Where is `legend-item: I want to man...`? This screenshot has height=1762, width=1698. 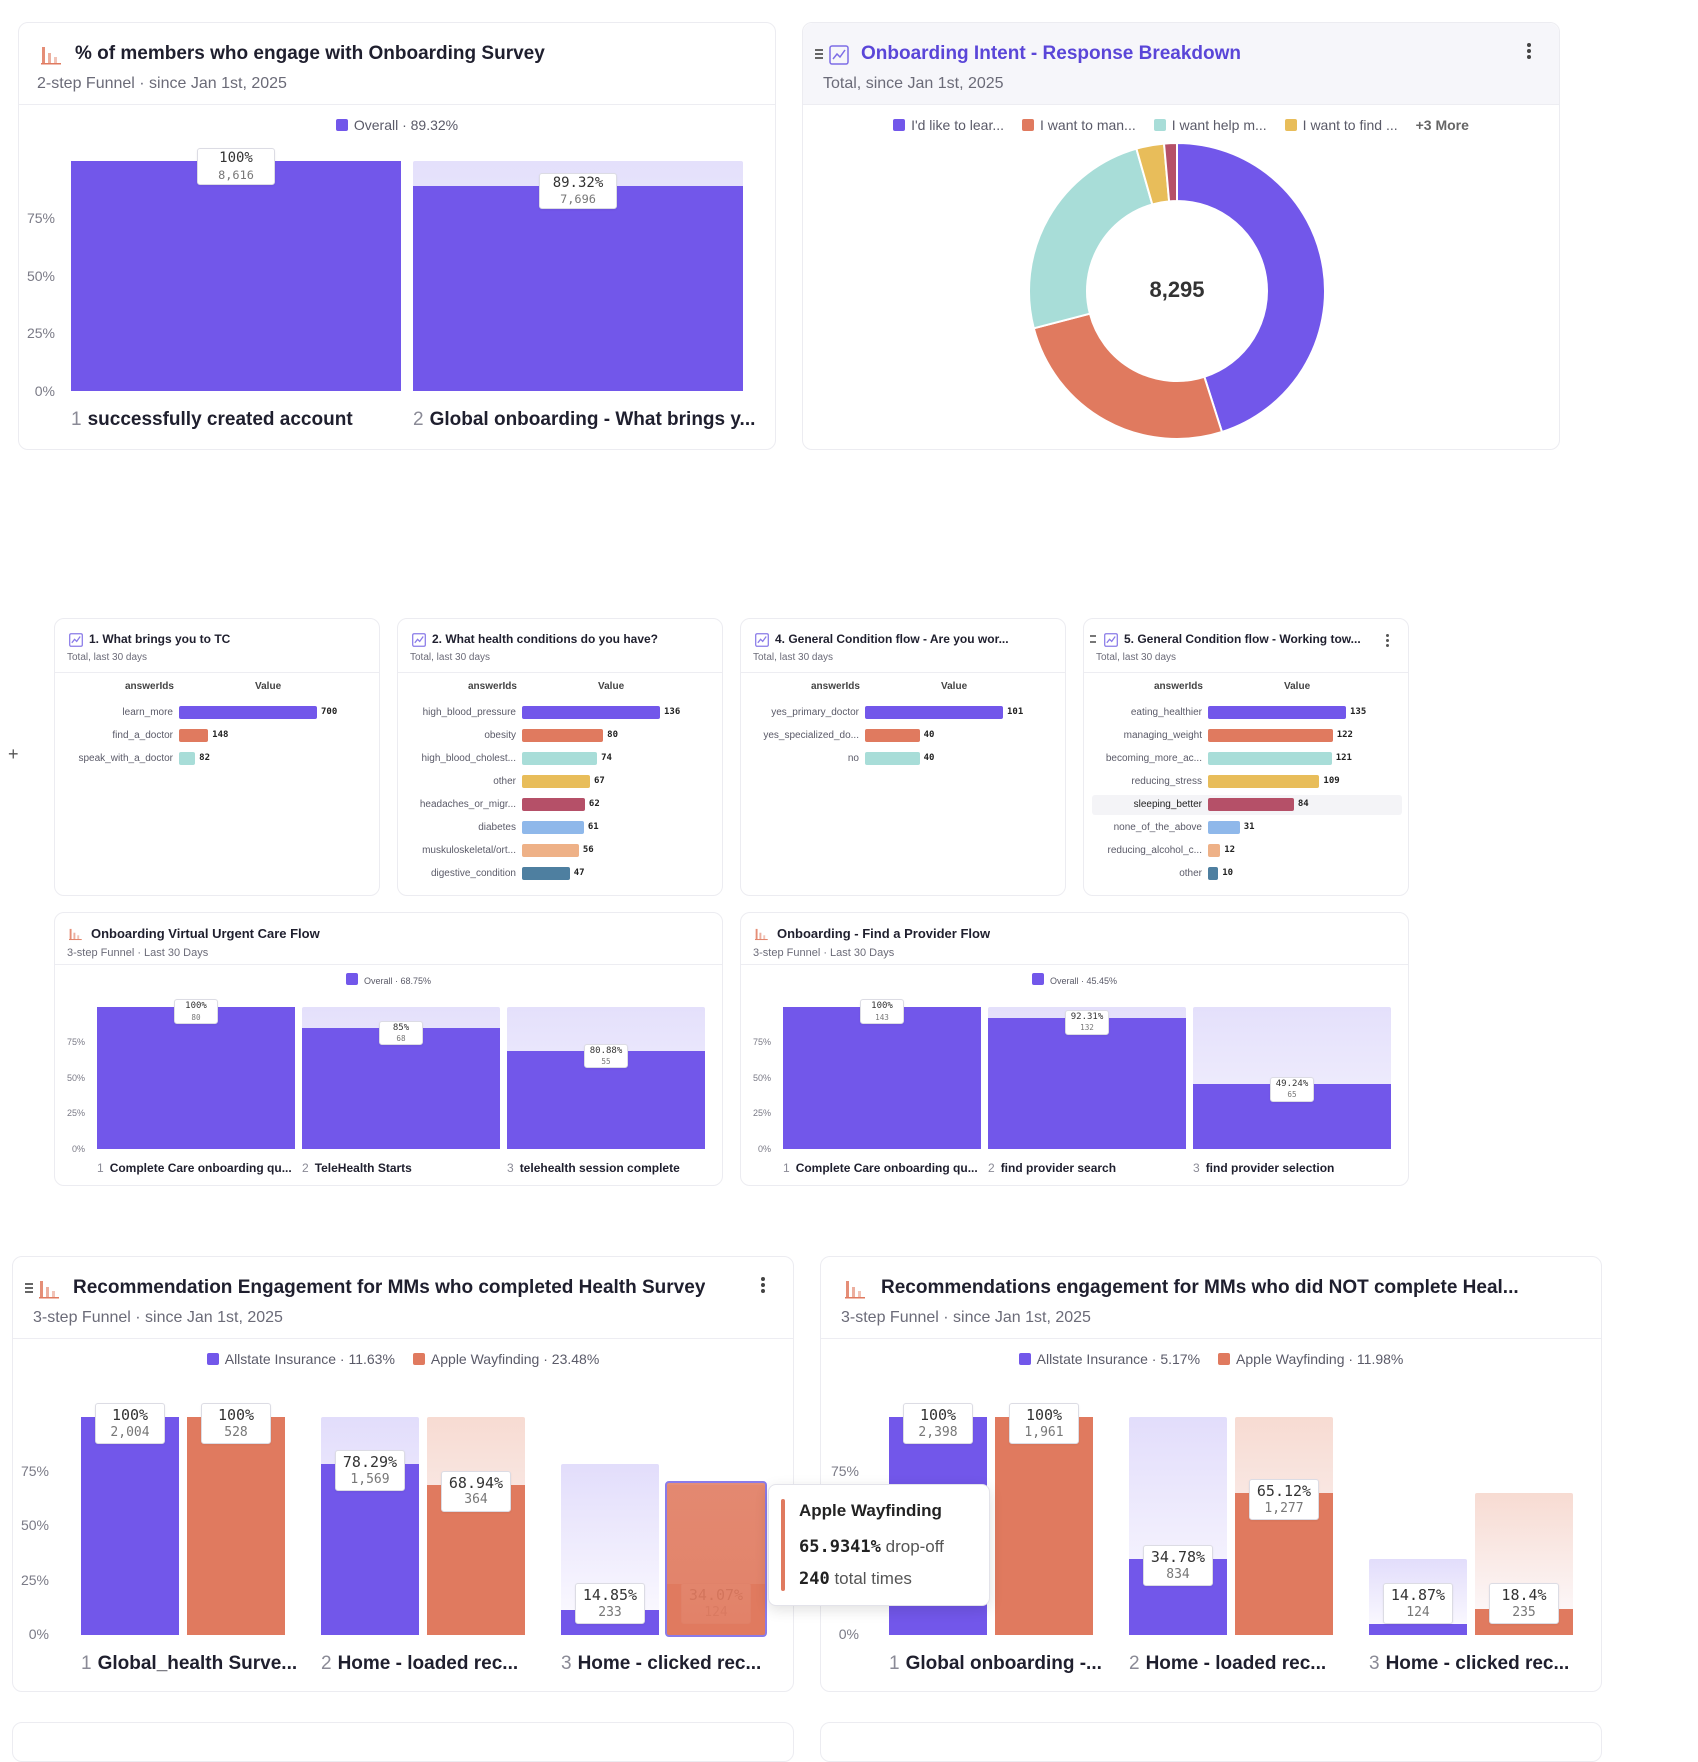
legend-item: I want to man... is located at coordinates (1079, 125).